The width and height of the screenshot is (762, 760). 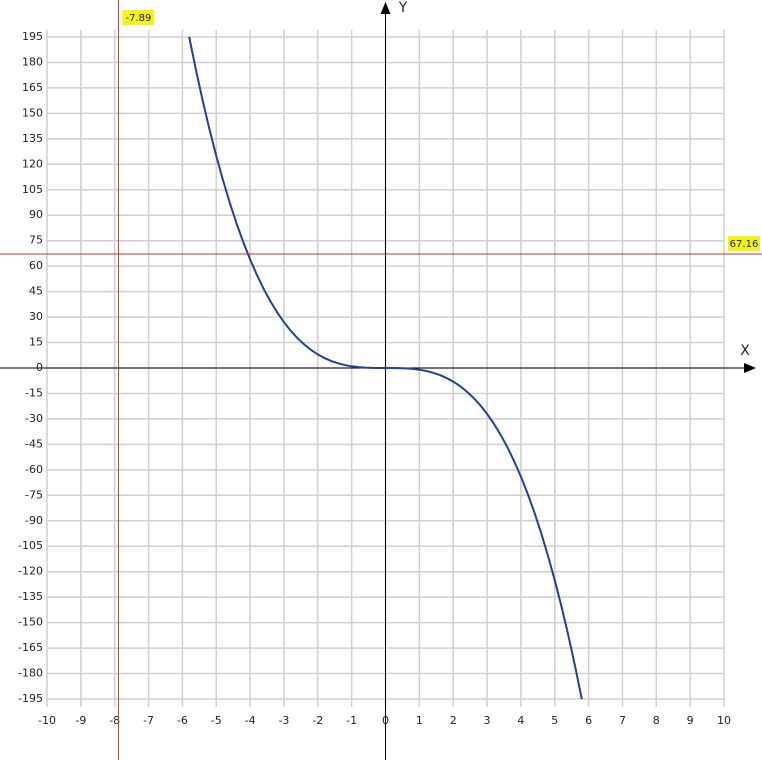 What do you see at coordinates (588, 720) in the screenshot?
I see `x-tick-label: 6` at bounding box center [588, 720].